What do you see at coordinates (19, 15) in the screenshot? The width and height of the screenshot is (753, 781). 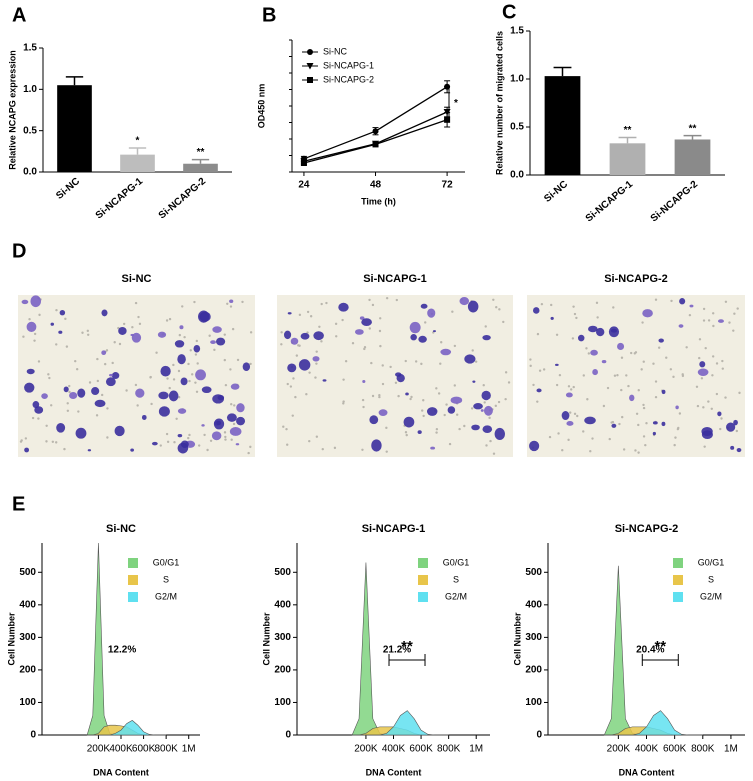 I see `panel-label: A` at bounding box center [19, 15].